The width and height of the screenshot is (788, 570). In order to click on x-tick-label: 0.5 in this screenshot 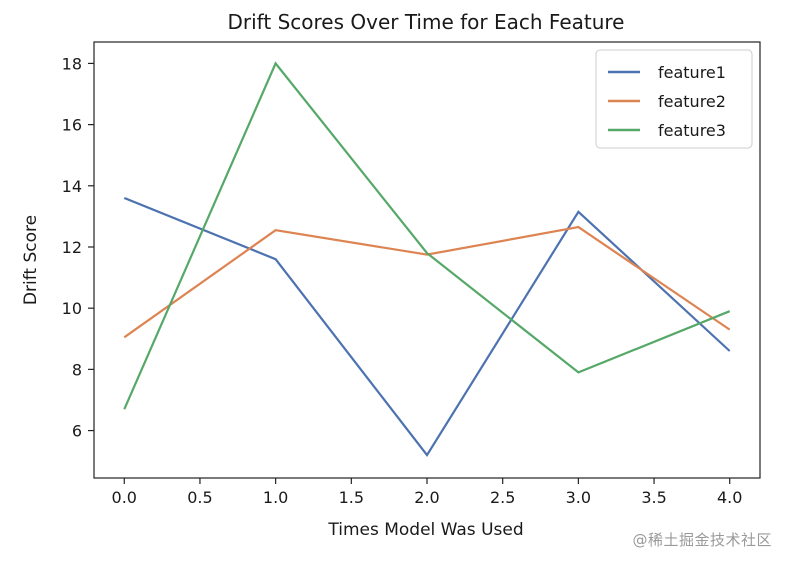, I will do `click(199, 497)`.